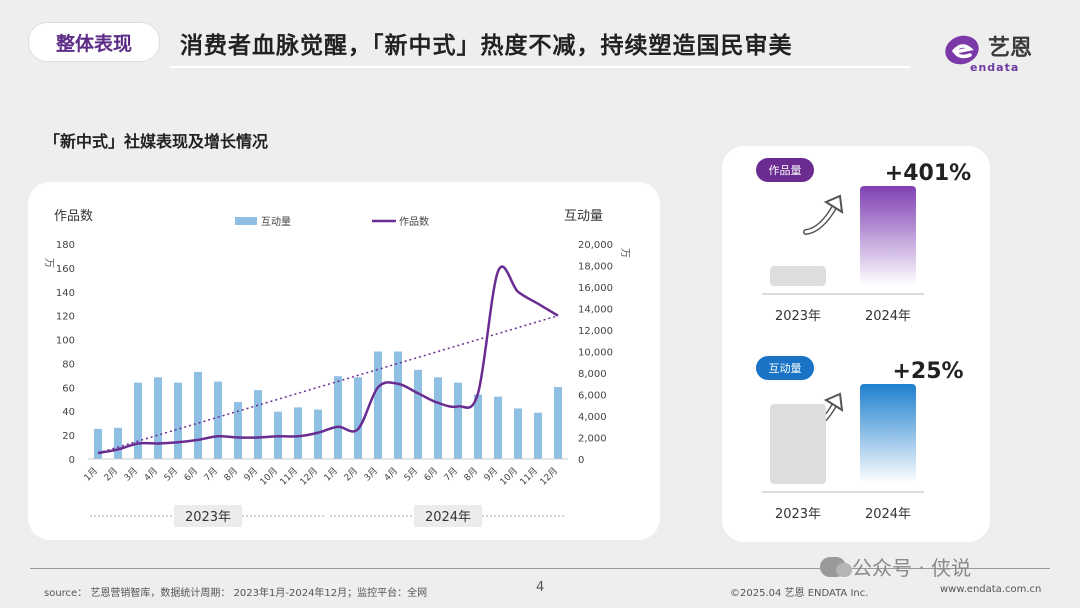 This screenshot has height=608, width=1080. Describe the element at coordinates (595, 310) in the screenshot. I see `right-tick-label: 14,000` at that location.